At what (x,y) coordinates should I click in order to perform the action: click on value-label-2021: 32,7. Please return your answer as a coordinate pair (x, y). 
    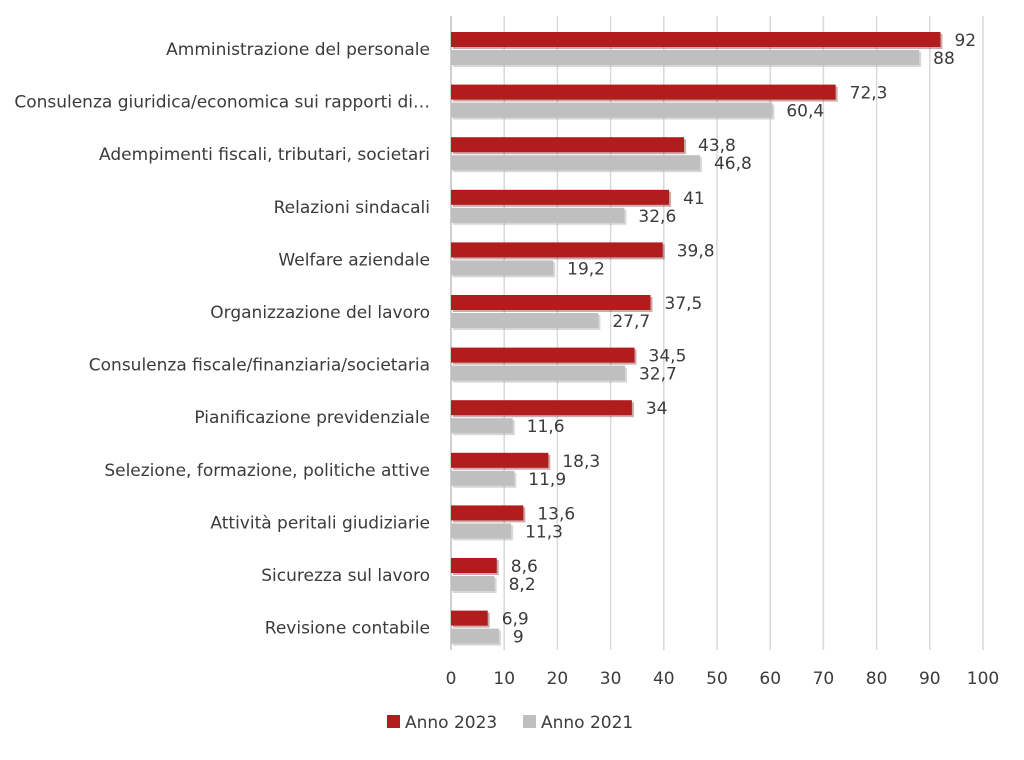
    Looking at the image, I should click on (658, 375).